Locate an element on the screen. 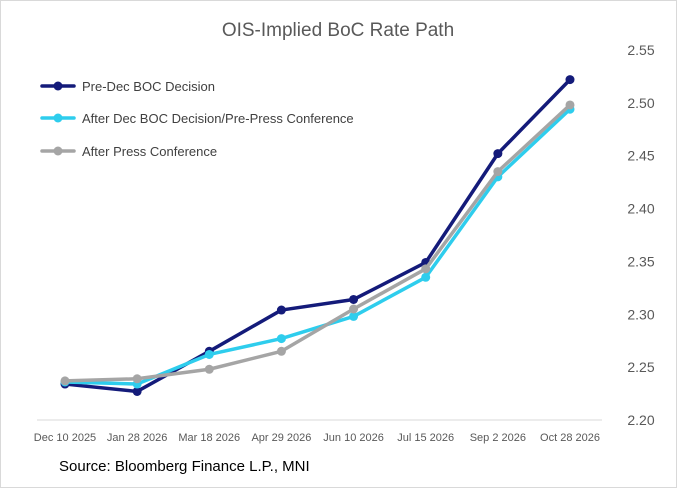  x-tick-label: Mar 18 2026 is located at coordinates (209, 438).